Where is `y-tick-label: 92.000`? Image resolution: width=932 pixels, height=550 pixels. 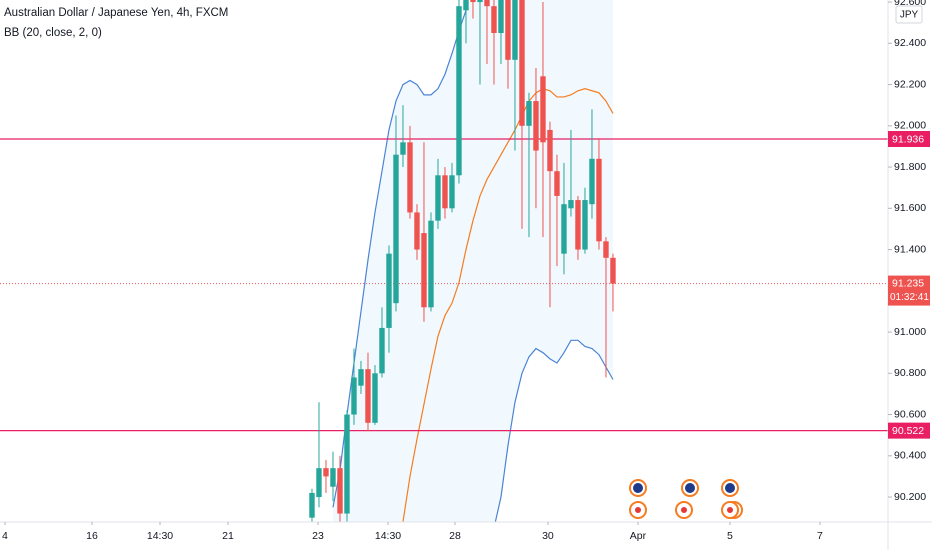 y-tick-label: 92.000 is located at coordinates (910, 126).